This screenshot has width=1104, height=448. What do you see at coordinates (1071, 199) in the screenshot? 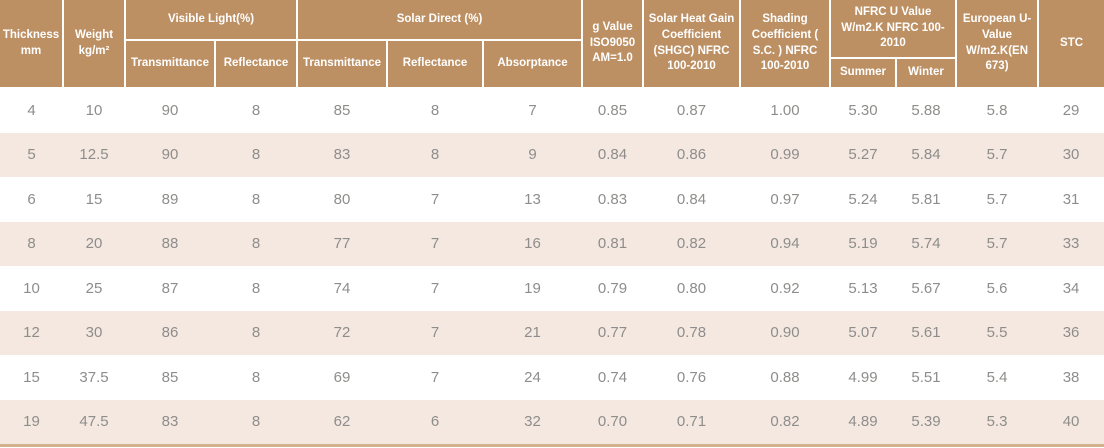
I see `table-cell: 31` at bounding box center [1071, 199].